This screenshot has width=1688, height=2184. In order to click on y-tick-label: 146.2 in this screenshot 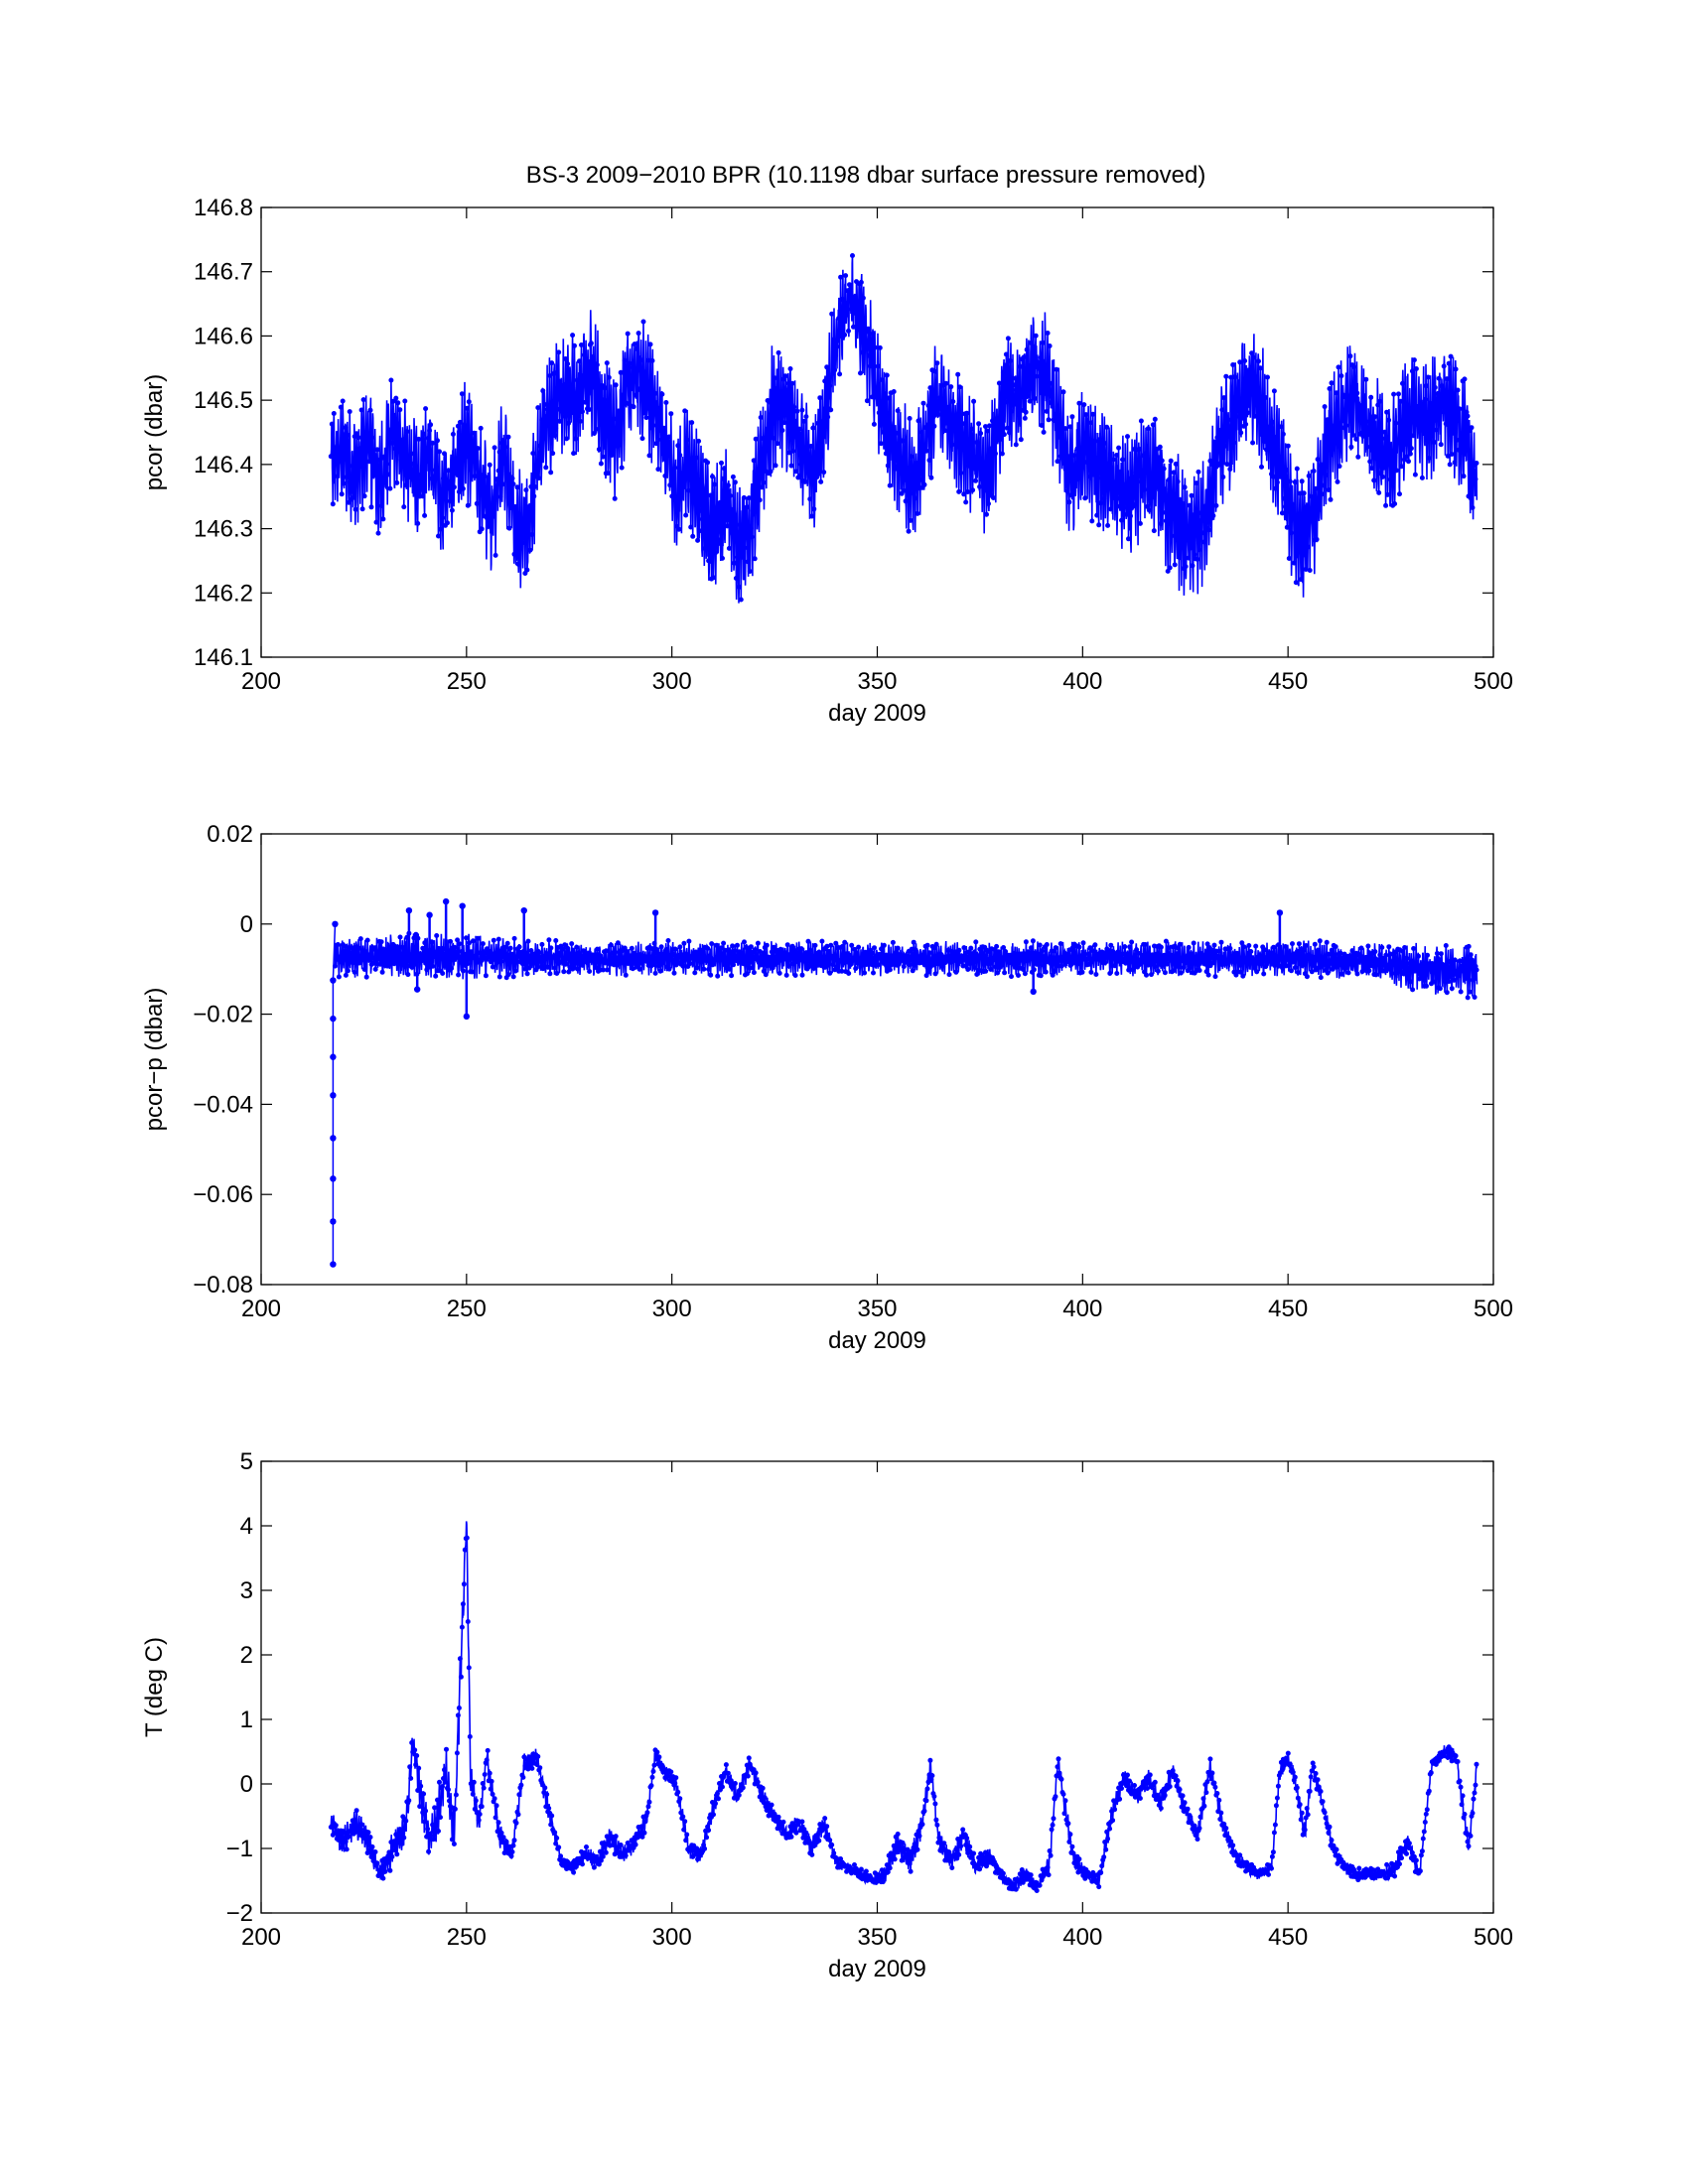, I will do `click(223, 593)`.